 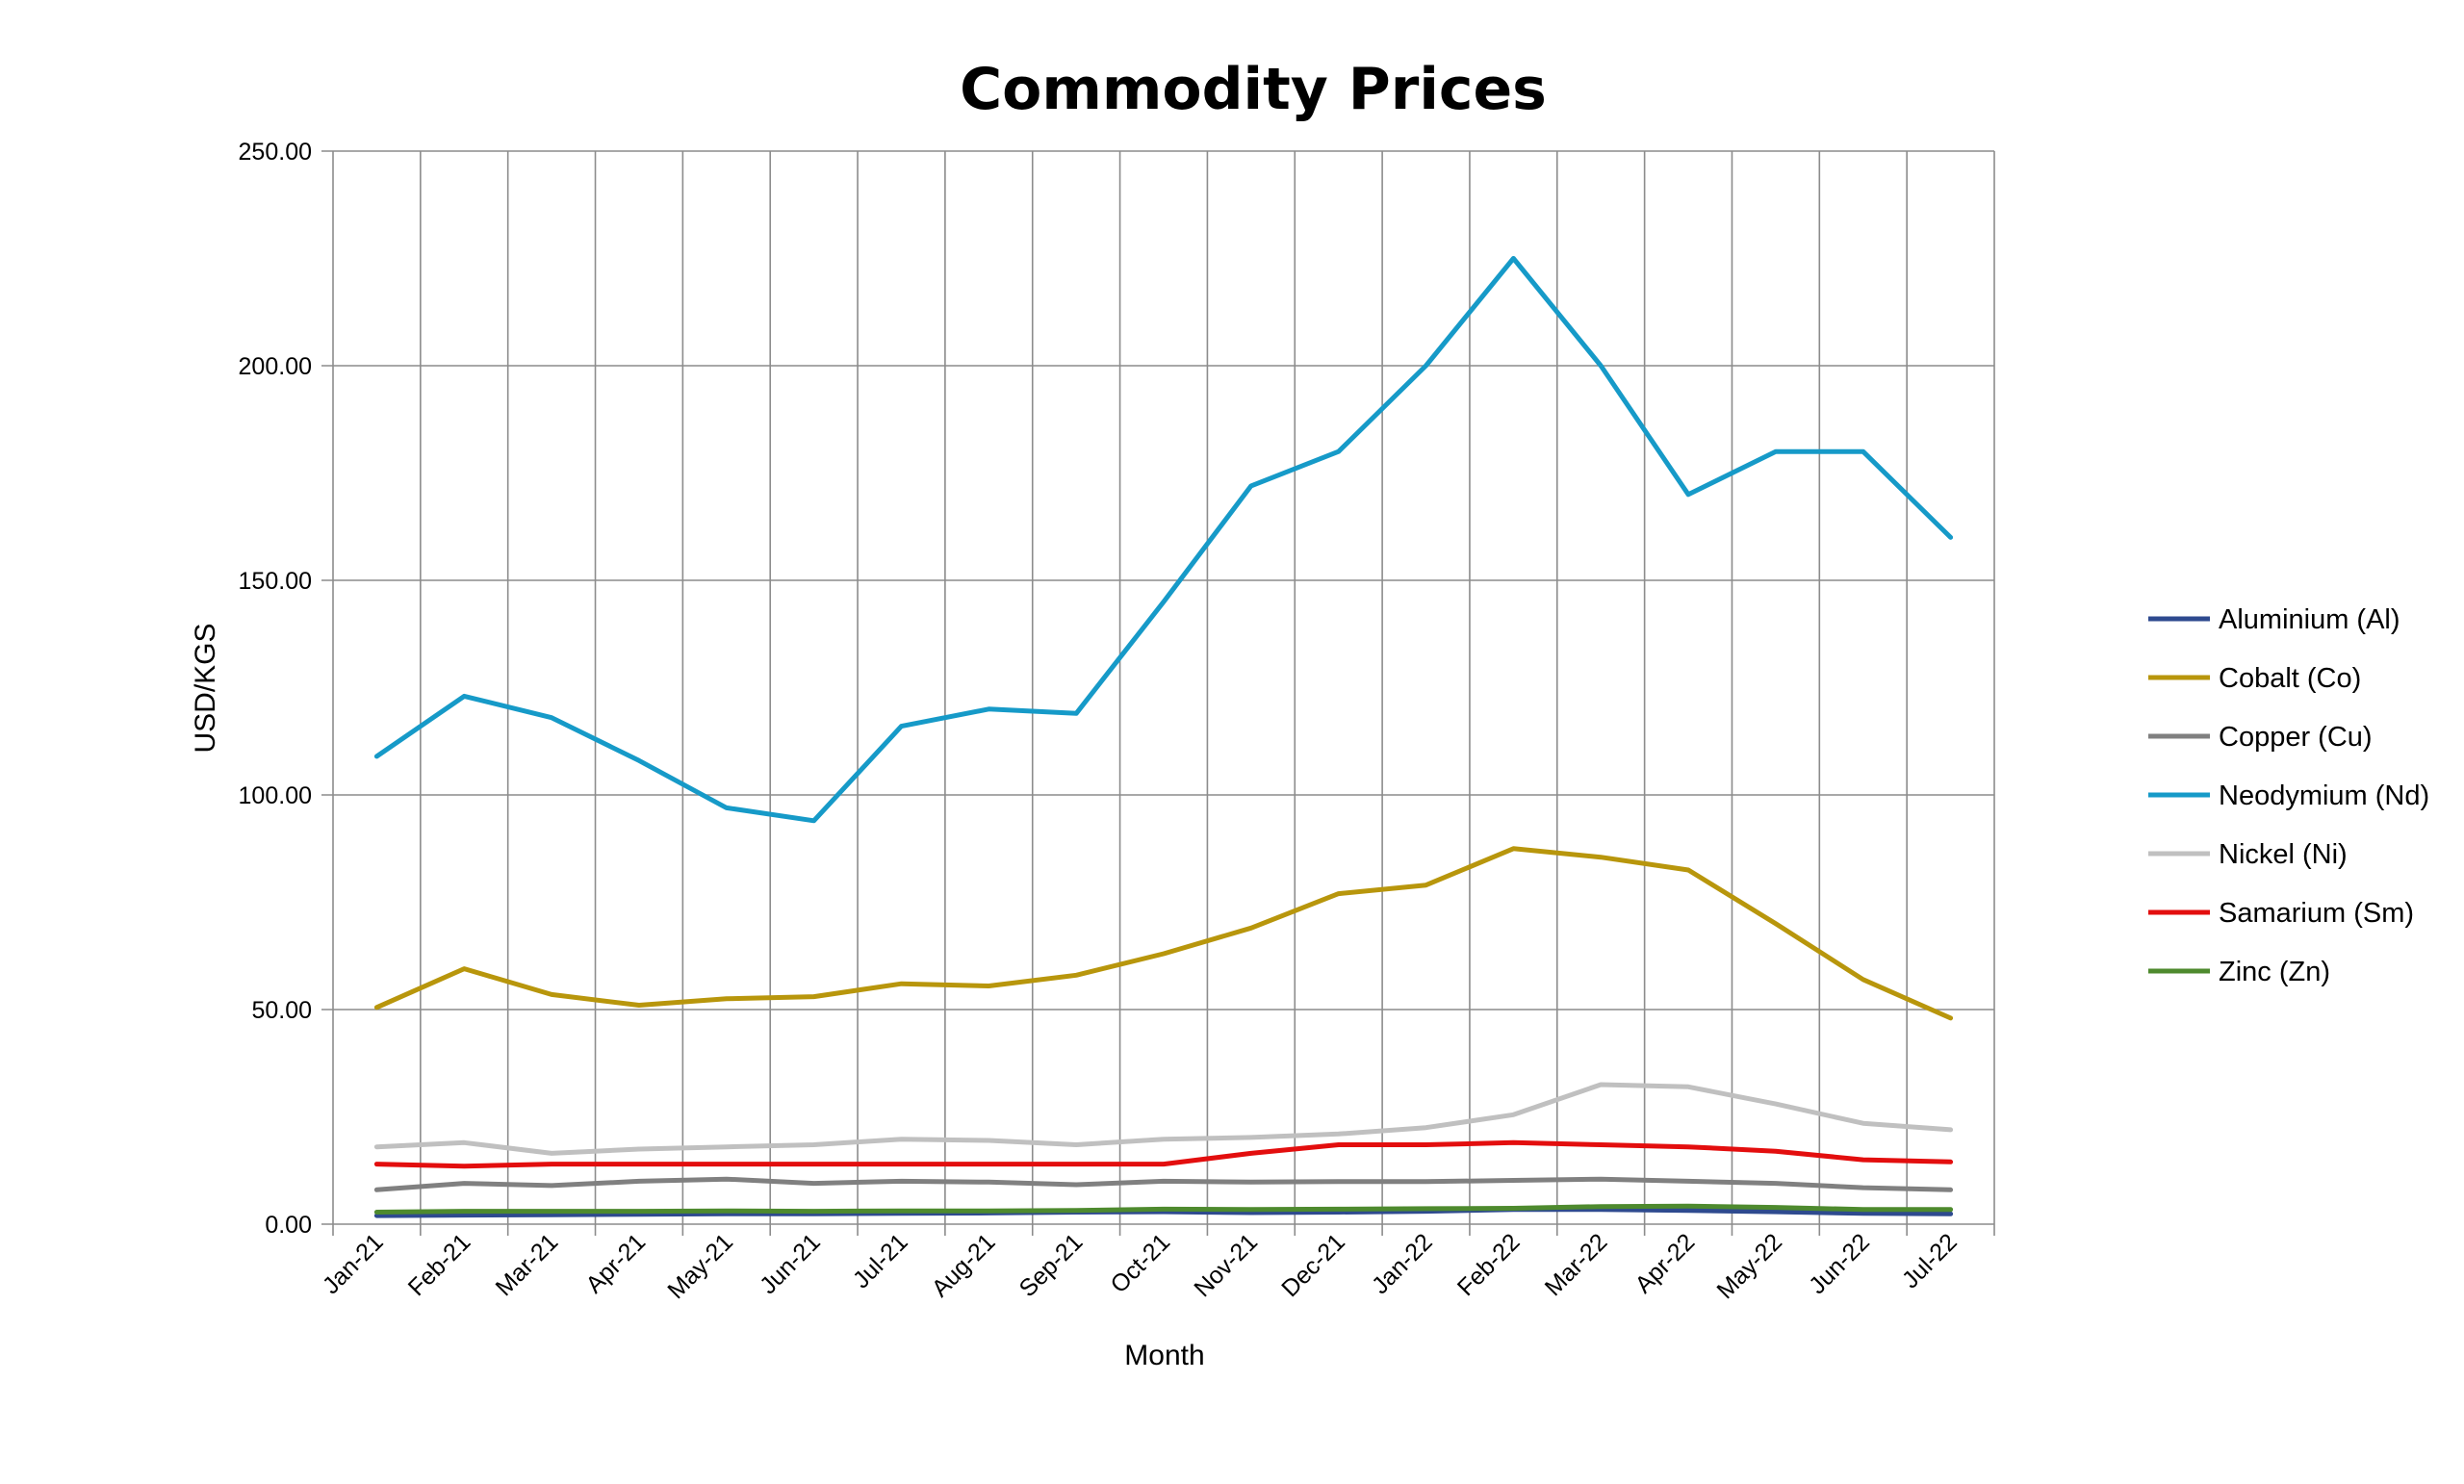 I want to click on x-tick-label: Jan-22, so click(x=1402, y=1264).